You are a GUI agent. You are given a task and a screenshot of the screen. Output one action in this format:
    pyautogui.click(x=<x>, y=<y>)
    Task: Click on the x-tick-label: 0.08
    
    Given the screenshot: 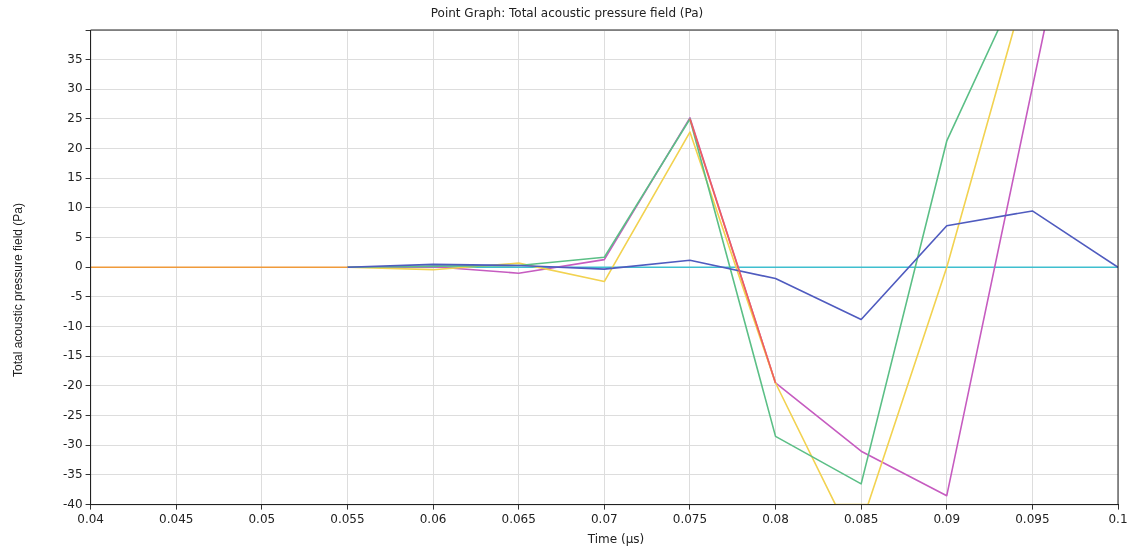 What is the action you would take?
    pyautogui.click(x=775, y=518)
    